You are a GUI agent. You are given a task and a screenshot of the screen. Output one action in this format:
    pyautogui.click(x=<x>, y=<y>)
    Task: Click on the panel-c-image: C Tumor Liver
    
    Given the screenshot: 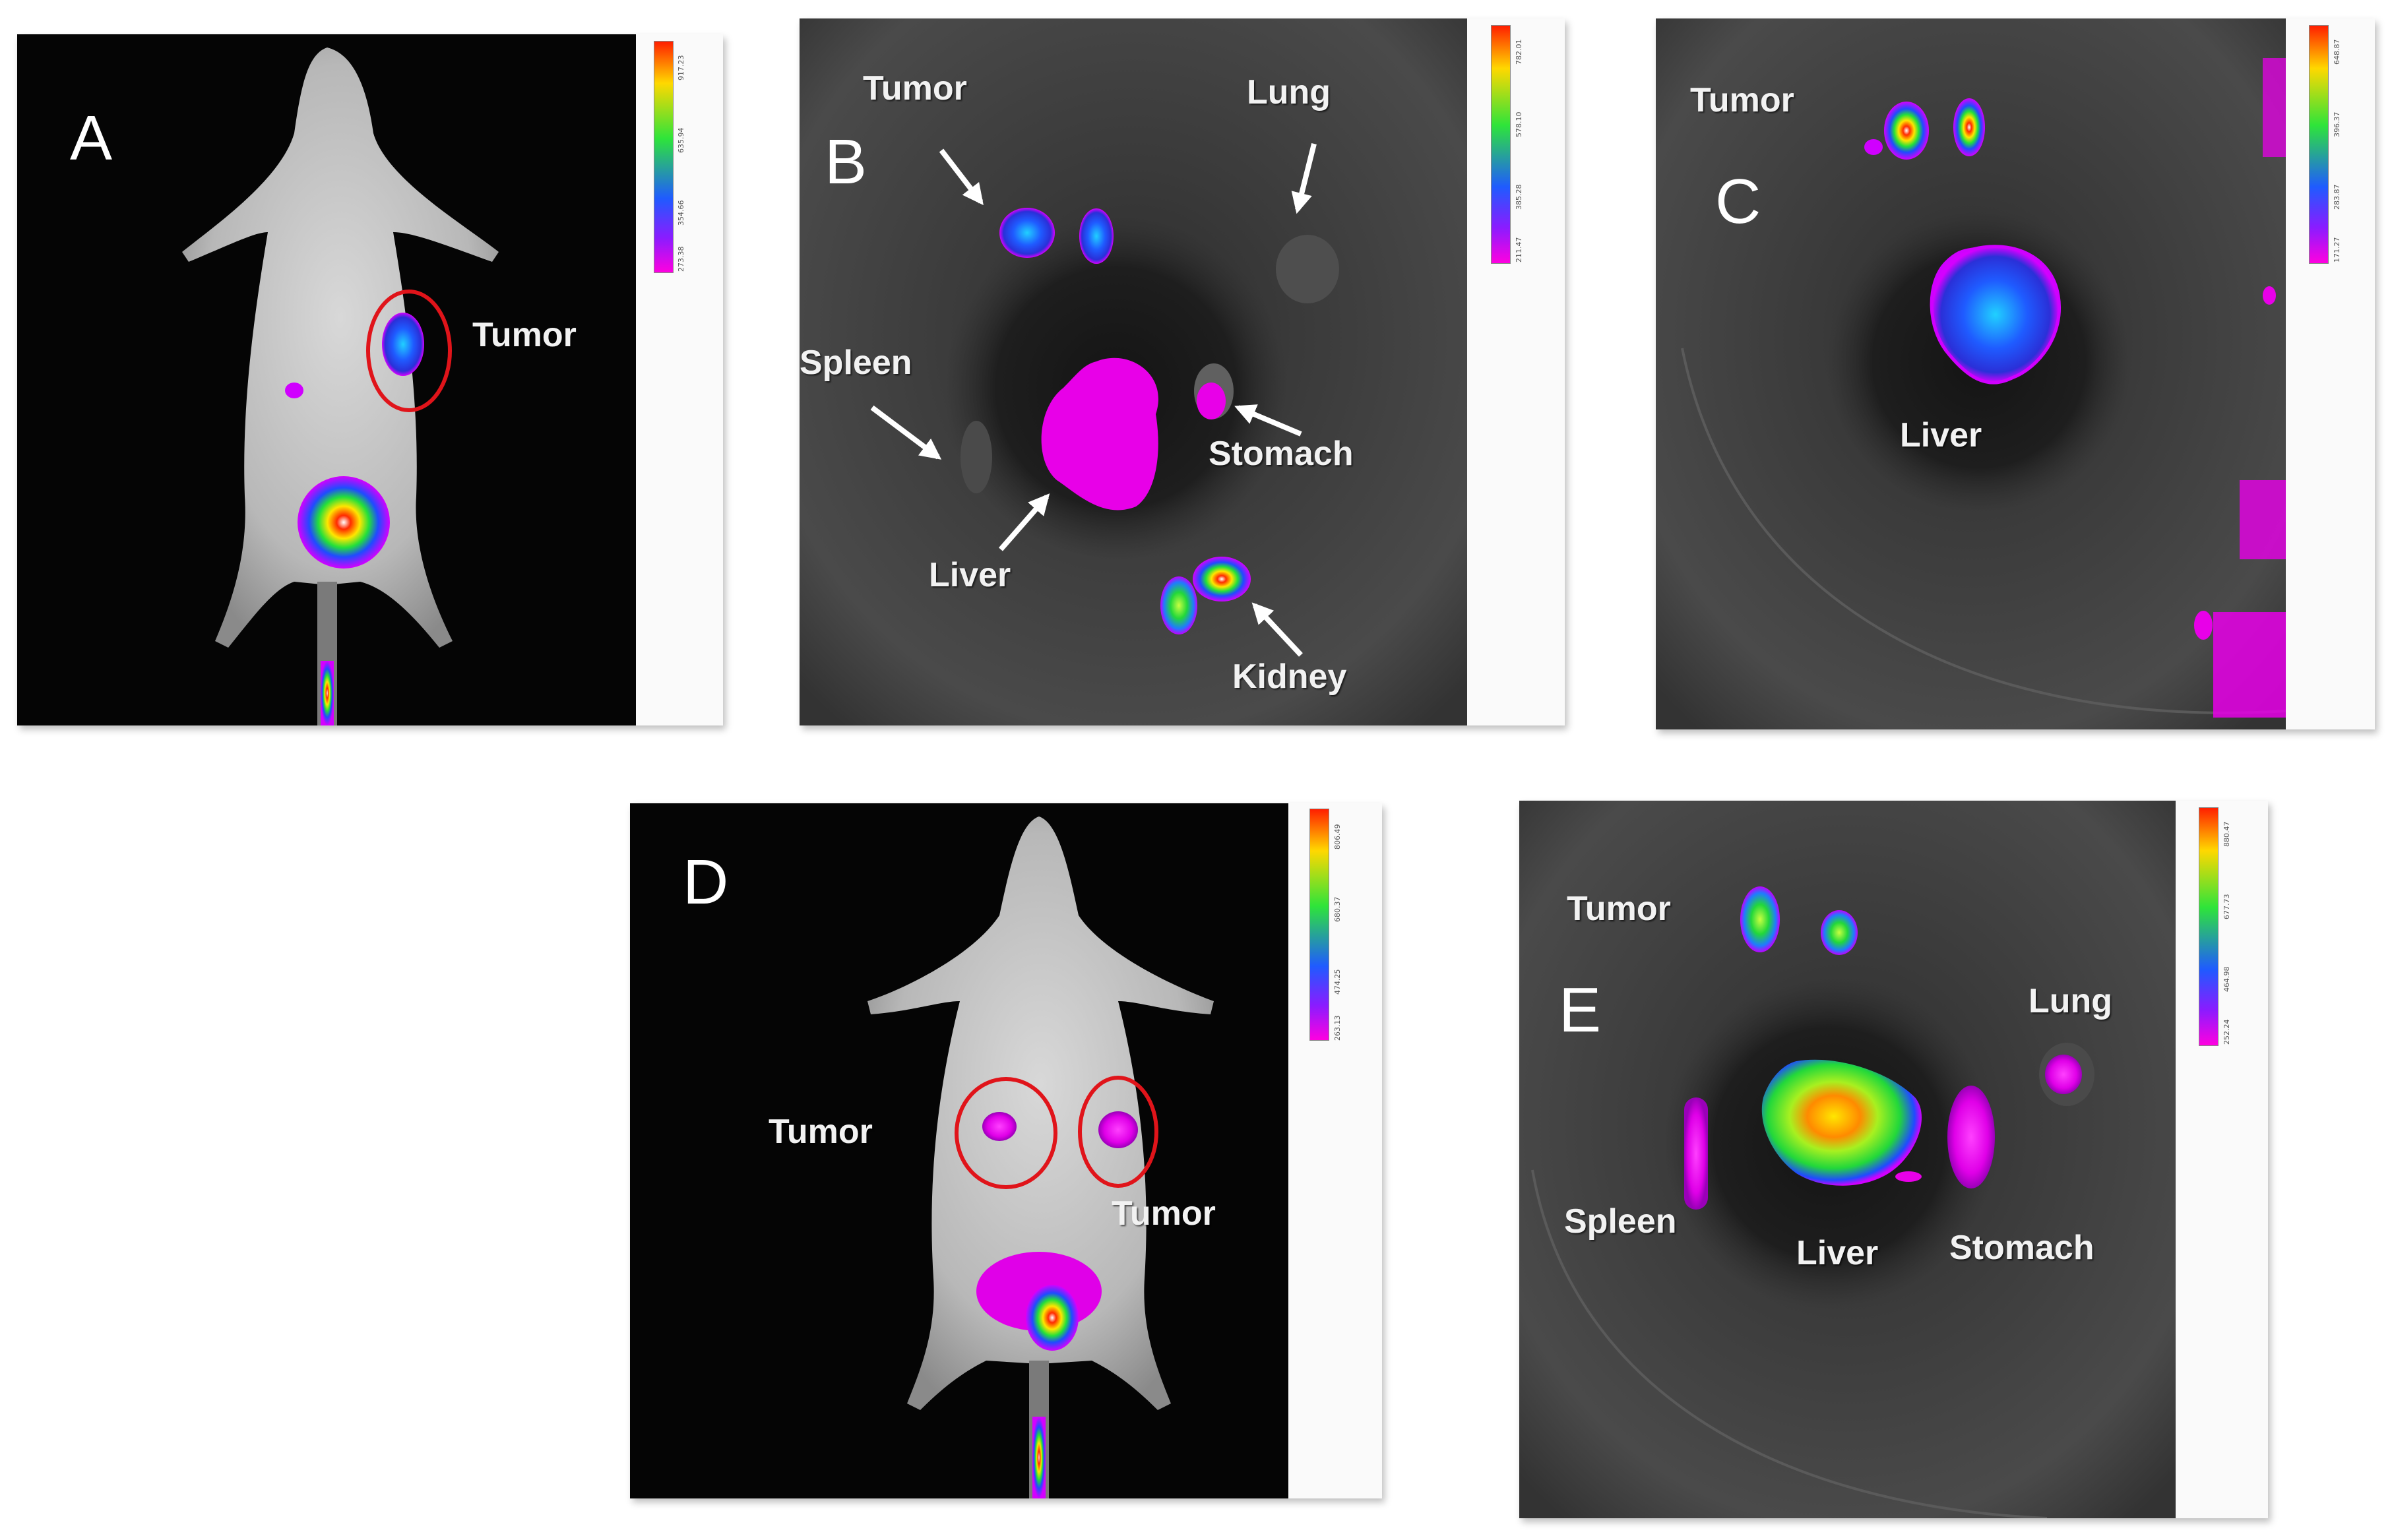 What is the action you would take?
    pyautogui.click(x=1971, y=373)
    